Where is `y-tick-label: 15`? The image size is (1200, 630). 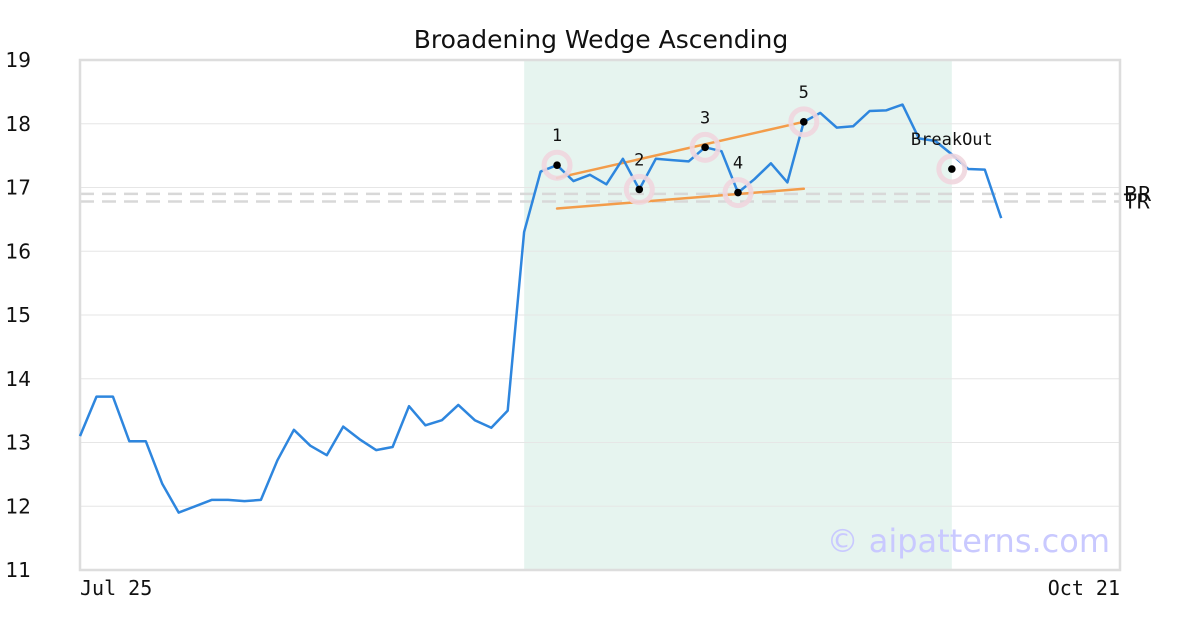
y-tick-label: 15 is located at coordinates (18, 315).